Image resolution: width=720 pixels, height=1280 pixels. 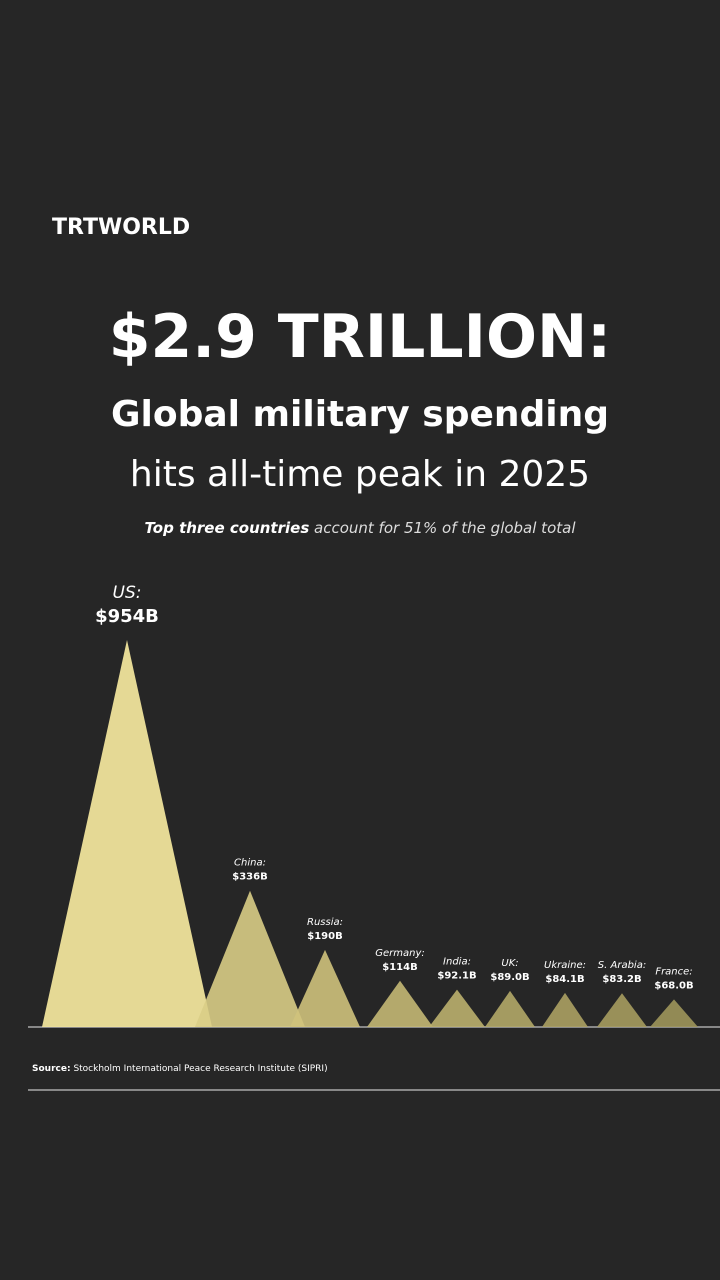 I want to click on subtitle-bold: Global military spending, so click(x=360, y=414).